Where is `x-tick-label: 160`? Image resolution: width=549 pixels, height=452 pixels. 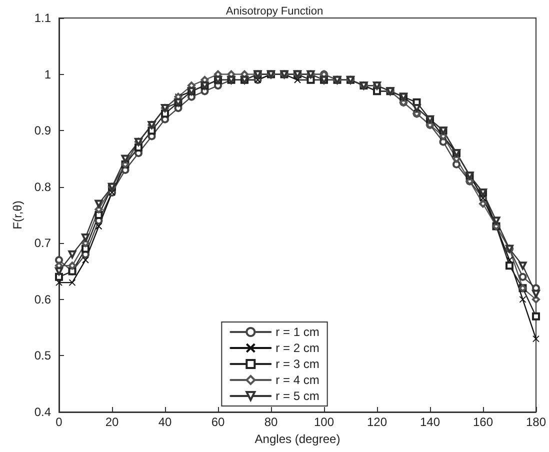 x-tick-label: 160 is located at coordinates (483, 422).